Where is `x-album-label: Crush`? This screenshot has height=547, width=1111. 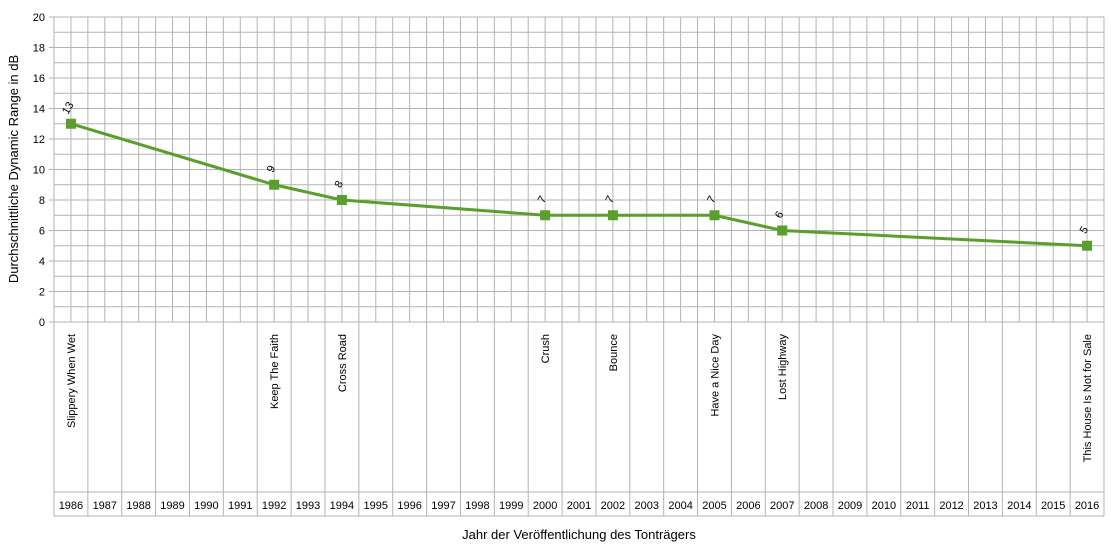
x-album-label: Crush is located at coordinates (546, 348).